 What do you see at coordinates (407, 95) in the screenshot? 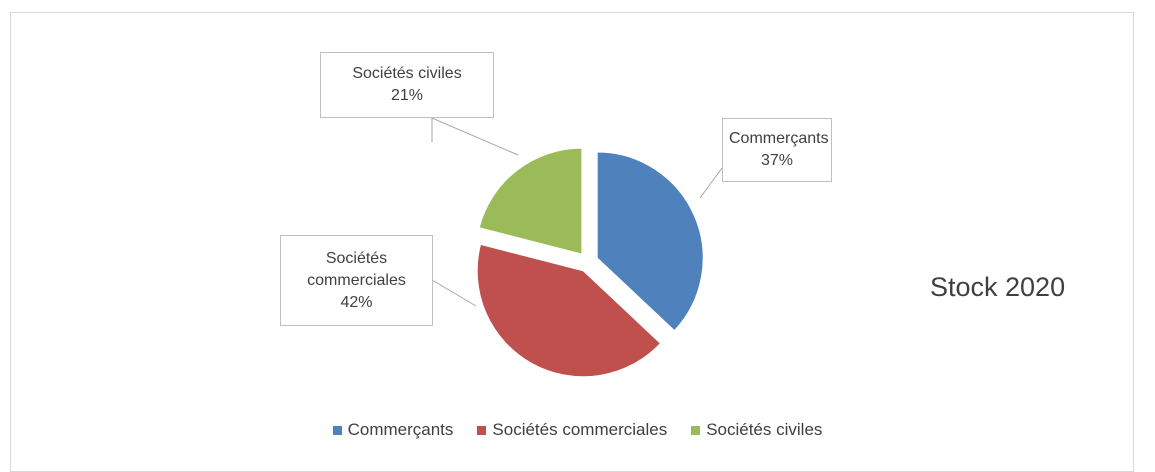
I see `data-label-value: 21%` at bounding box center [407, 95].